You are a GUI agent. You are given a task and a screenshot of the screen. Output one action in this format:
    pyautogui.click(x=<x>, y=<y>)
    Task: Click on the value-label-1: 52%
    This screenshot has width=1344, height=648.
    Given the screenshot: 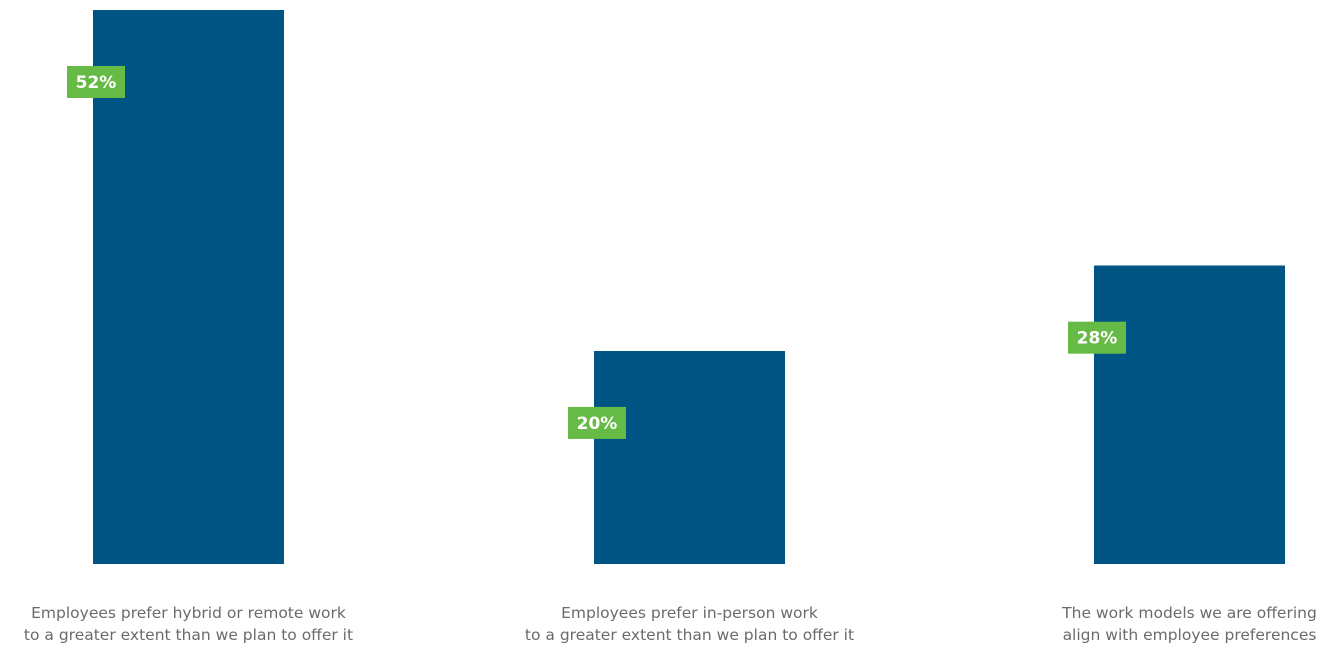 What is the action you would take?
    pyautogui.click(x=96, y=83)
    